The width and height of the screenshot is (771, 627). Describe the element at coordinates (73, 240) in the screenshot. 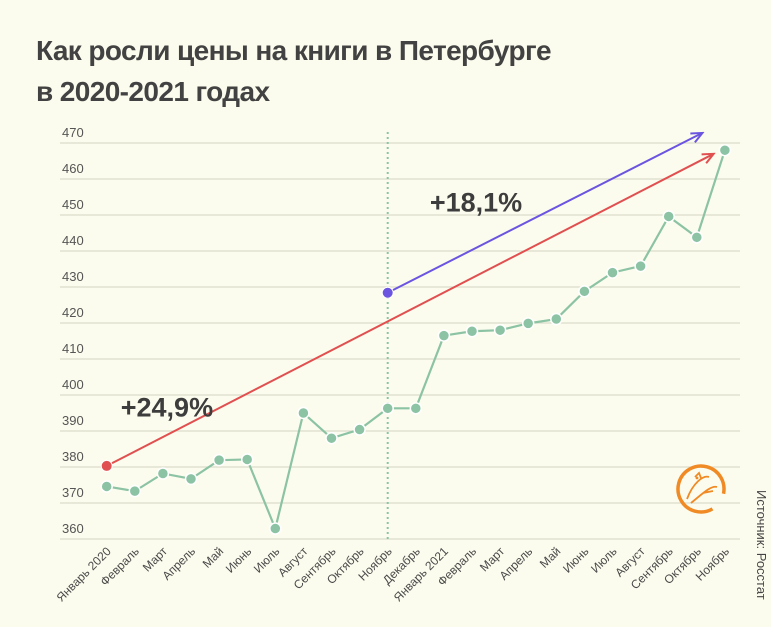

I see `y-tick-label: 440` at that location.